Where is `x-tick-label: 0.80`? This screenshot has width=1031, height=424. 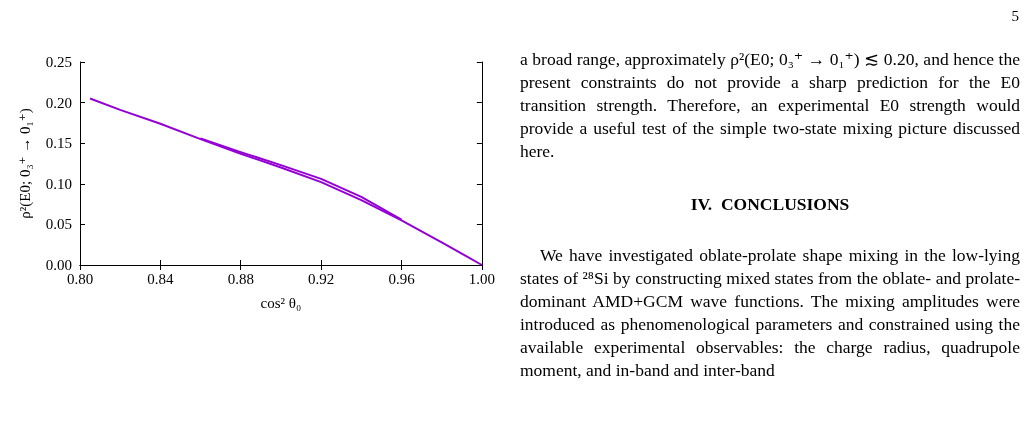 x-tick-label: 0.80 is located at coordinates (80, 278).